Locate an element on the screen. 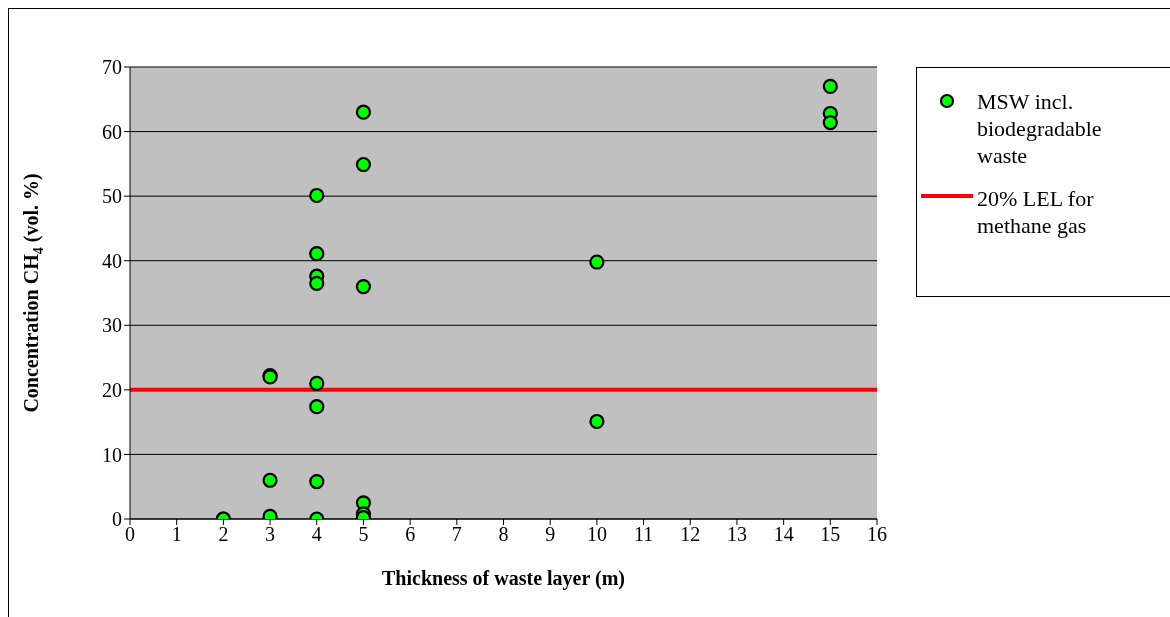  legend-label: 20% LEL for methane gas is located at coordinates (1036, 212).